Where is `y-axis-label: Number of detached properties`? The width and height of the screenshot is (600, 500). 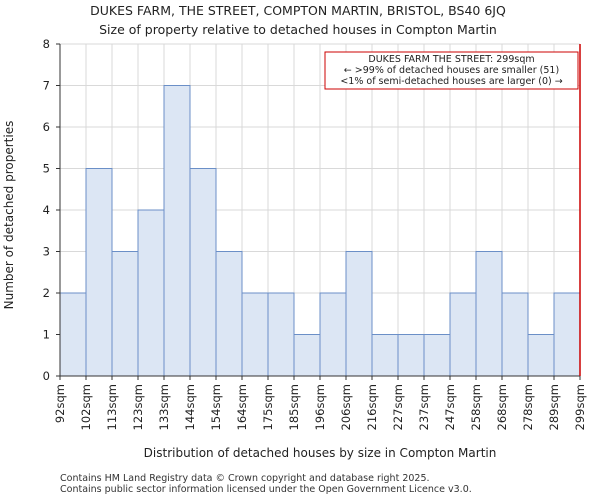
y-axis-label: Number of detached properties is located at coordinates (9, 215).